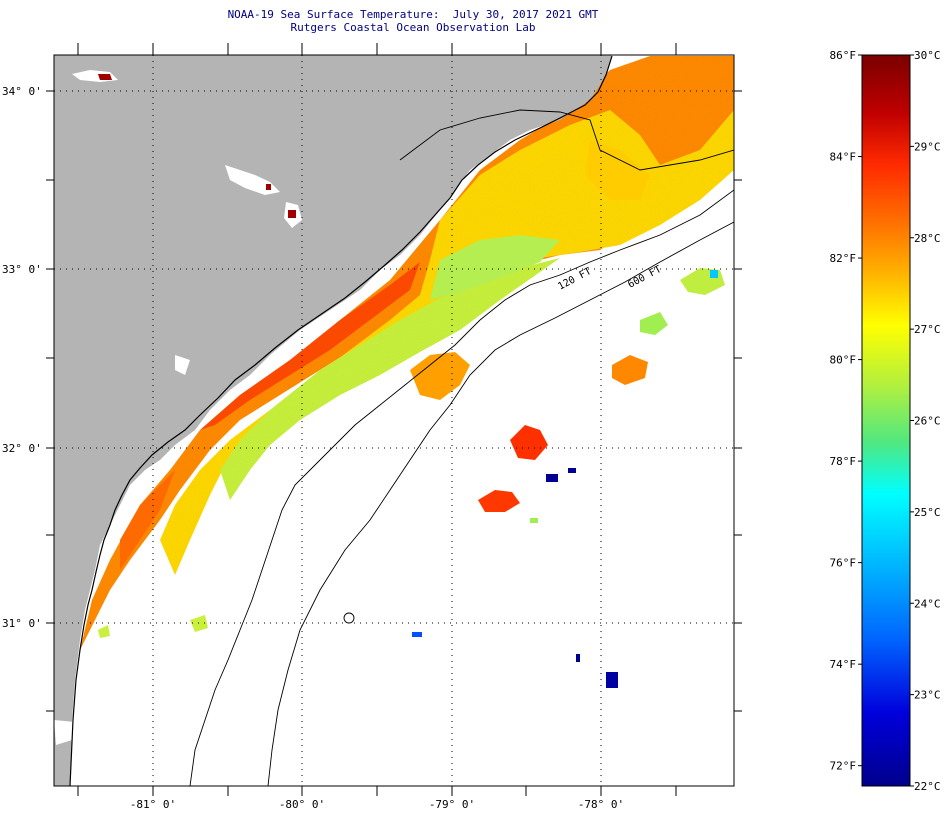 This screenshot has height=817, width=944. What do you see at coordinates (843, 360) in the screenshot?
I see `colorbar-label-f: 80°F` at bounding box center [843, 360].